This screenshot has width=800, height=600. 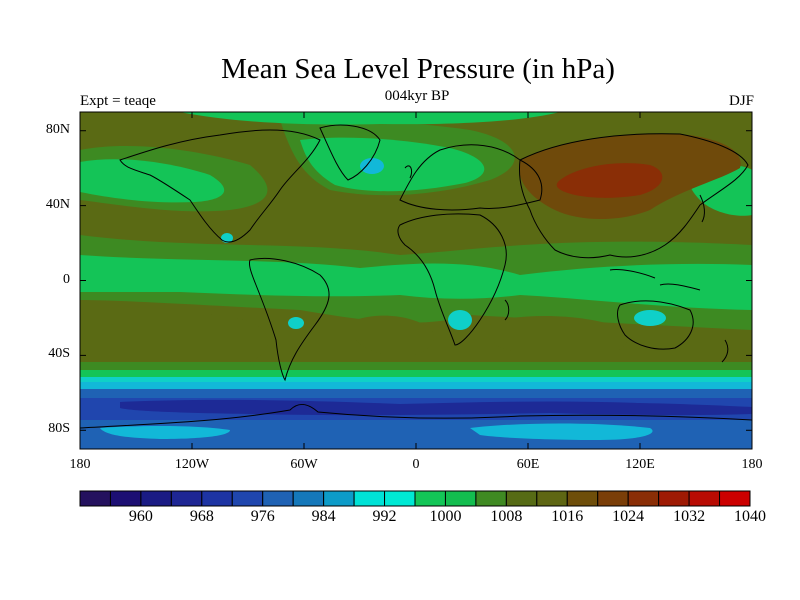 What do you see at coordinates (140, 516) in the screenshot?
I see `colorbar-tick-label: 960` at bounding box center [140, 516].